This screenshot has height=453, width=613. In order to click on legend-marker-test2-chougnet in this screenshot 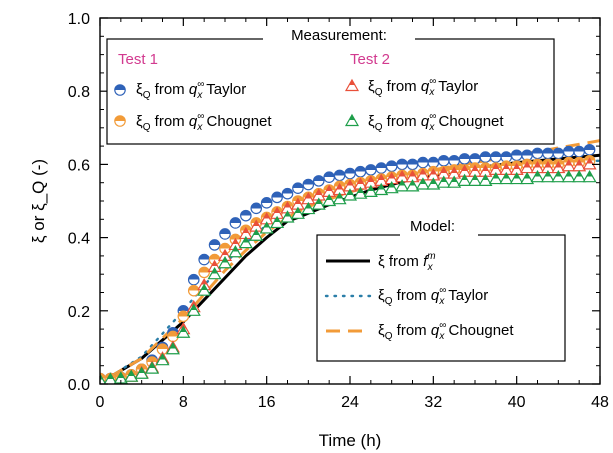, I will do `click(352, 120)`.